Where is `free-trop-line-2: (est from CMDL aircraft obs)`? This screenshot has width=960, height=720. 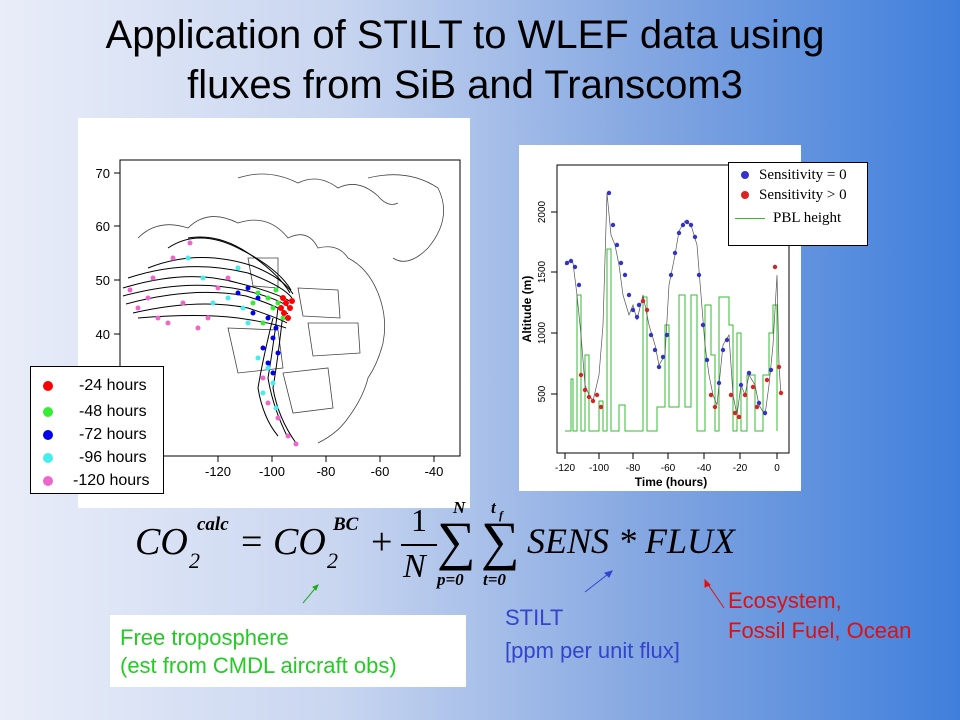 free-trop-line-2: (est from CMDL aircraft obs) is located at coordinates (258, 665).